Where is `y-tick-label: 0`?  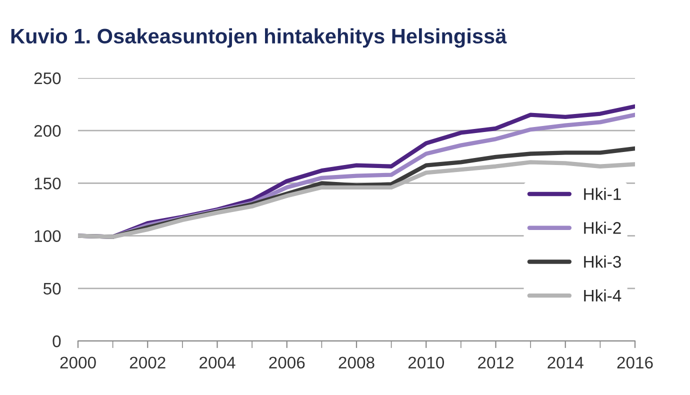
y-tick-label: 0 is located at coordinates (56, 341).